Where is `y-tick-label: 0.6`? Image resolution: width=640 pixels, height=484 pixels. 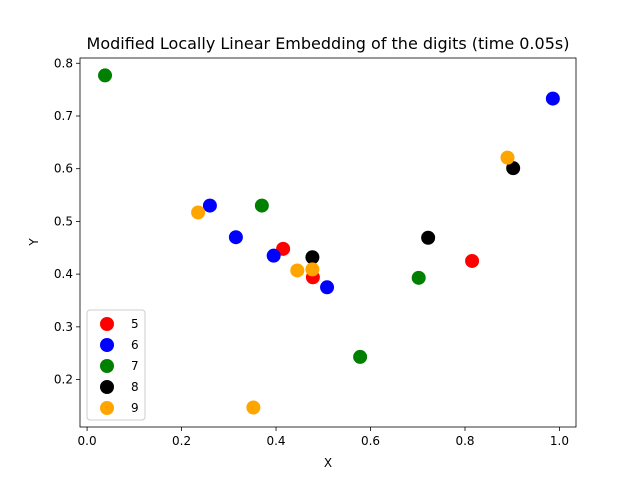 y-tick-label: 0.6 is located at coordinates (63, 169).